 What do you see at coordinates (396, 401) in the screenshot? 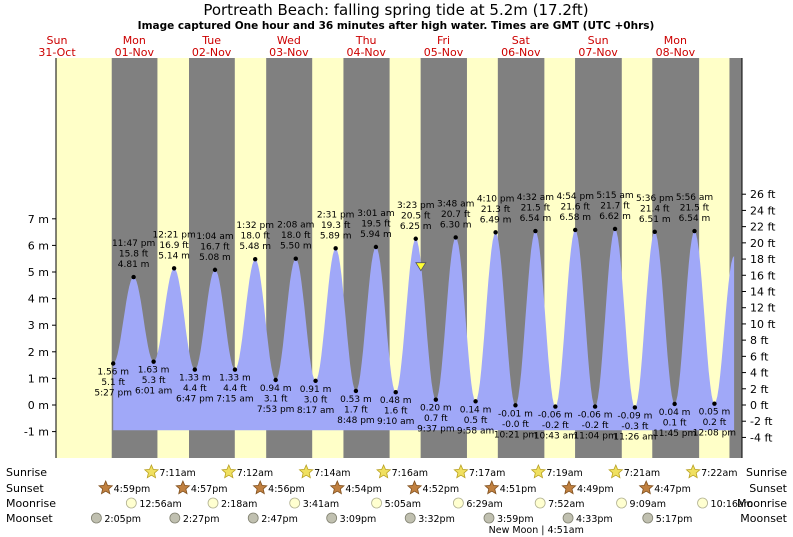
I see `low-tide-label: 0.48 m` at bounding box center [396, 401].